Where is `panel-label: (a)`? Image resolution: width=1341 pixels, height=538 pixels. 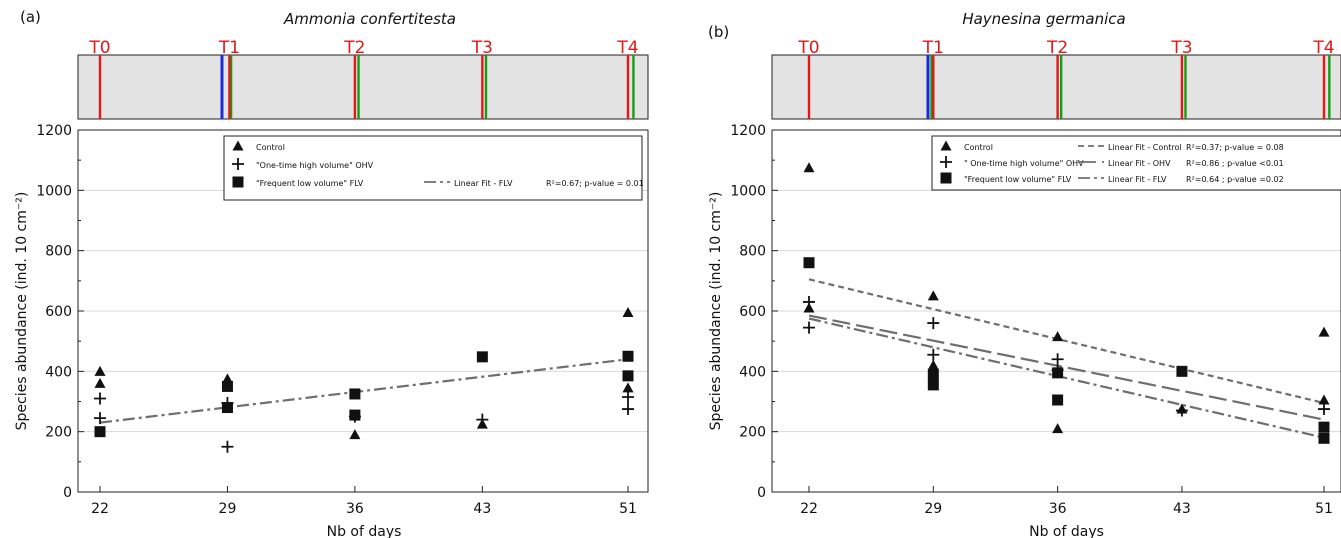 panel-label: (a) is located at coordinates (30, 17).